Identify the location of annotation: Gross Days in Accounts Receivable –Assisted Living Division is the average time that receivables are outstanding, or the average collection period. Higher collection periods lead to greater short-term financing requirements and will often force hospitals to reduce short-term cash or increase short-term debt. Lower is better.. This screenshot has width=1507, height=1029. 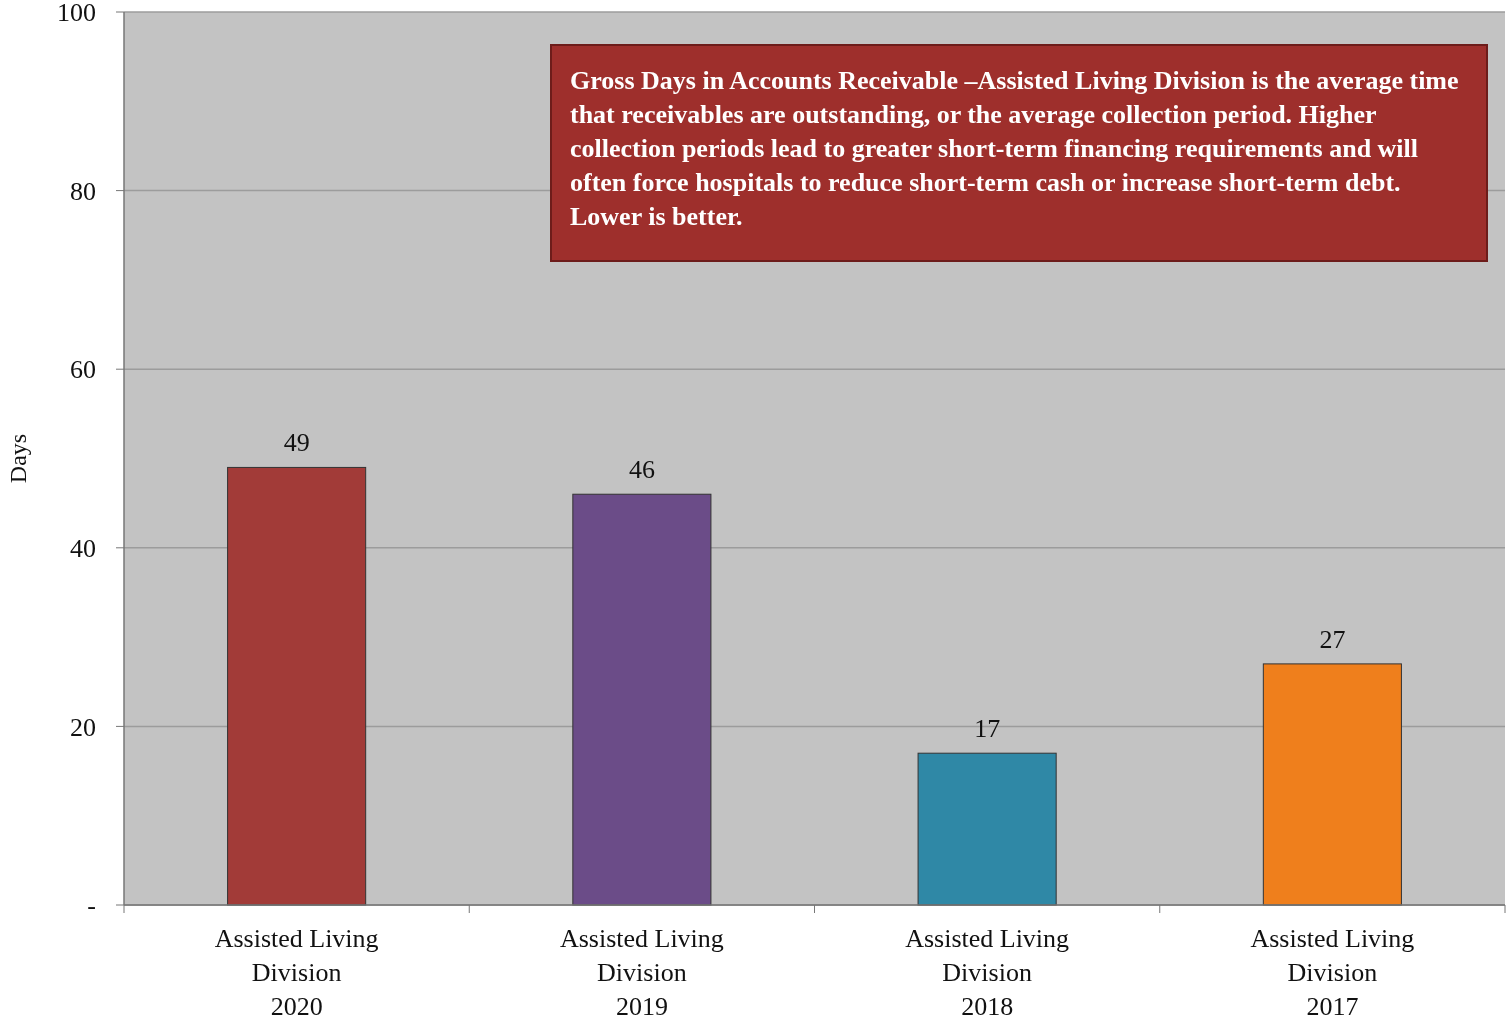
(1014, 148).